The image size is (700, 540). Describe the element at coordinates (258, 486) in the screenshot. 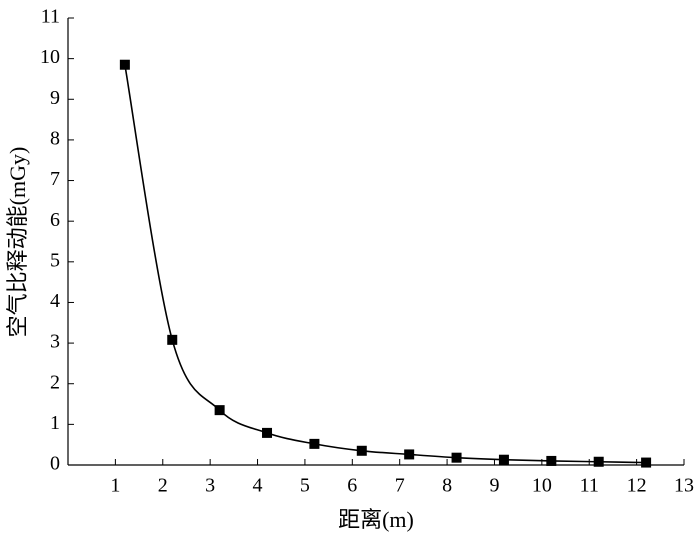

I see `x-tick-label: 4` at that location.